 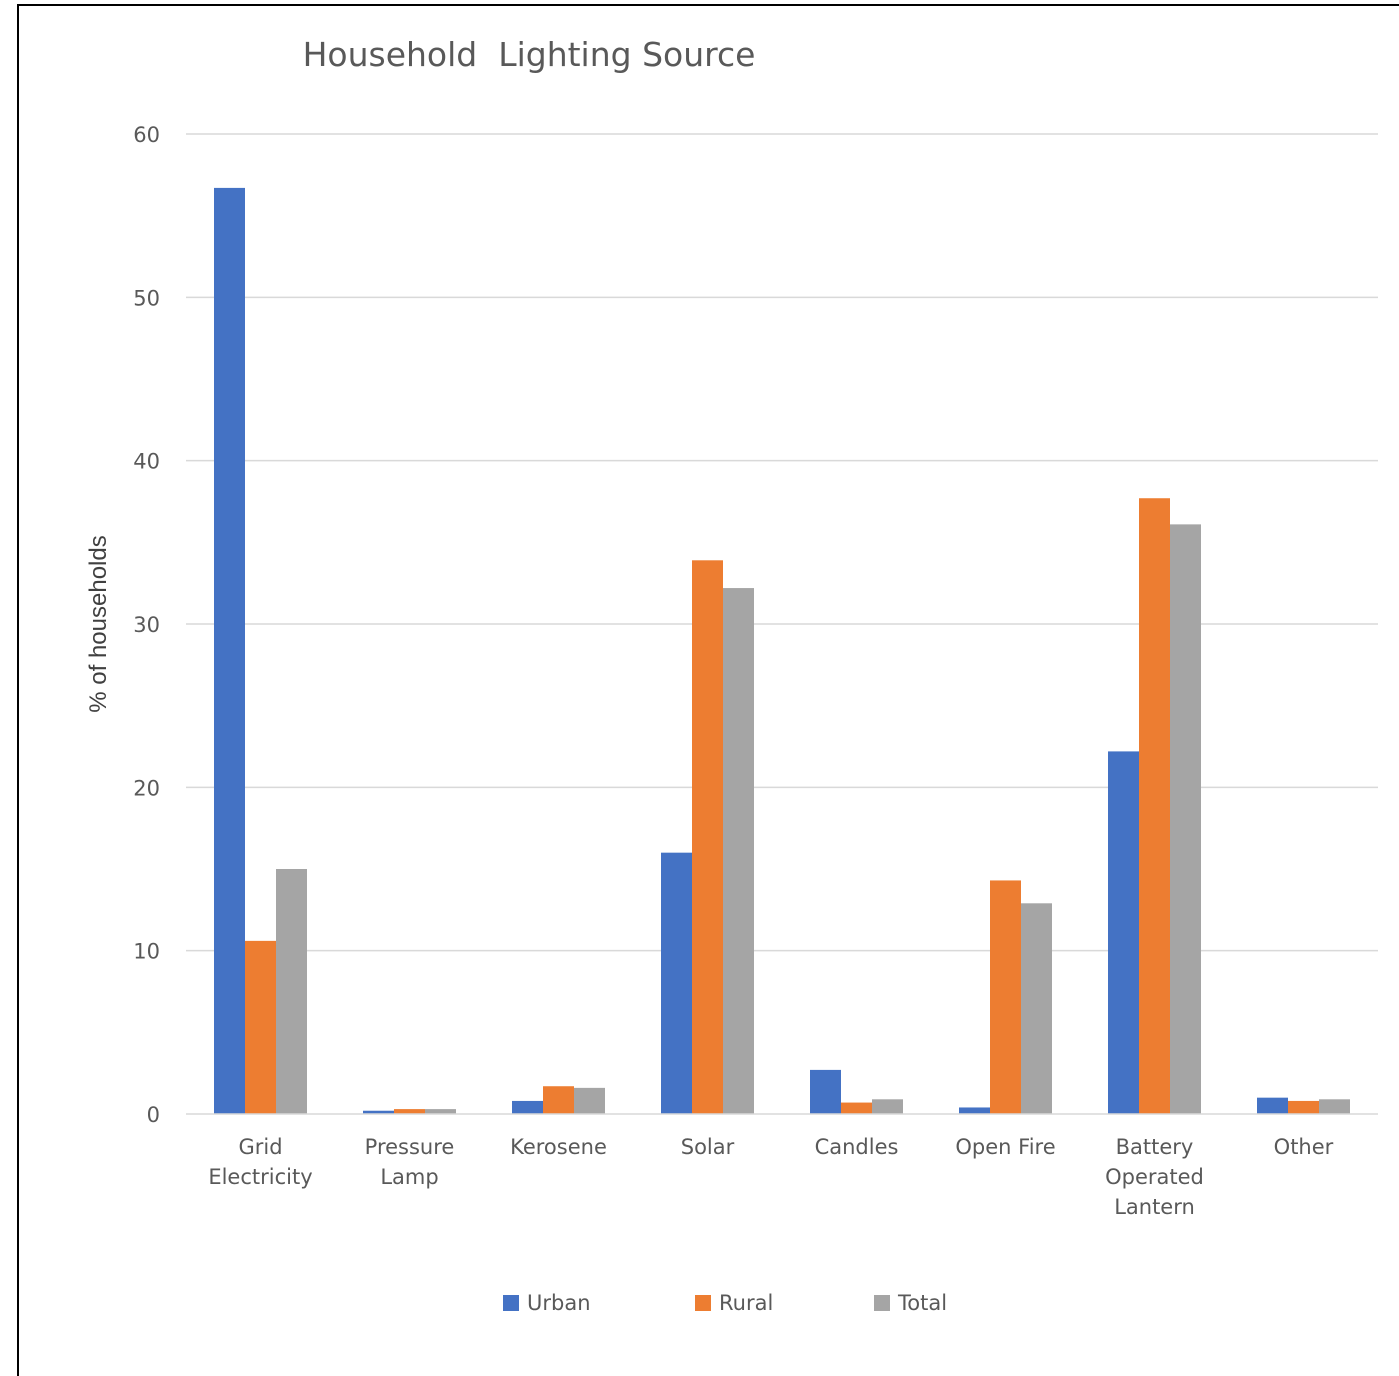 I want to click on x-tick-label: Battery, so click(x=1155, y=1147).